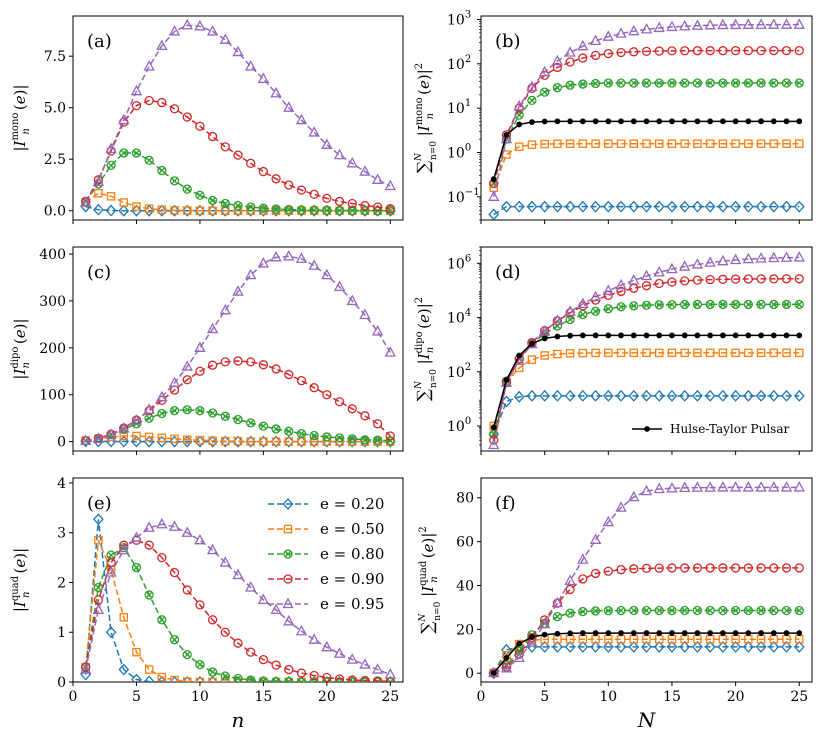 The image size is (830, 747). Describe the element at coordinates (238, 720) in the screenshot. I see `x-axis-label: n` at that location.